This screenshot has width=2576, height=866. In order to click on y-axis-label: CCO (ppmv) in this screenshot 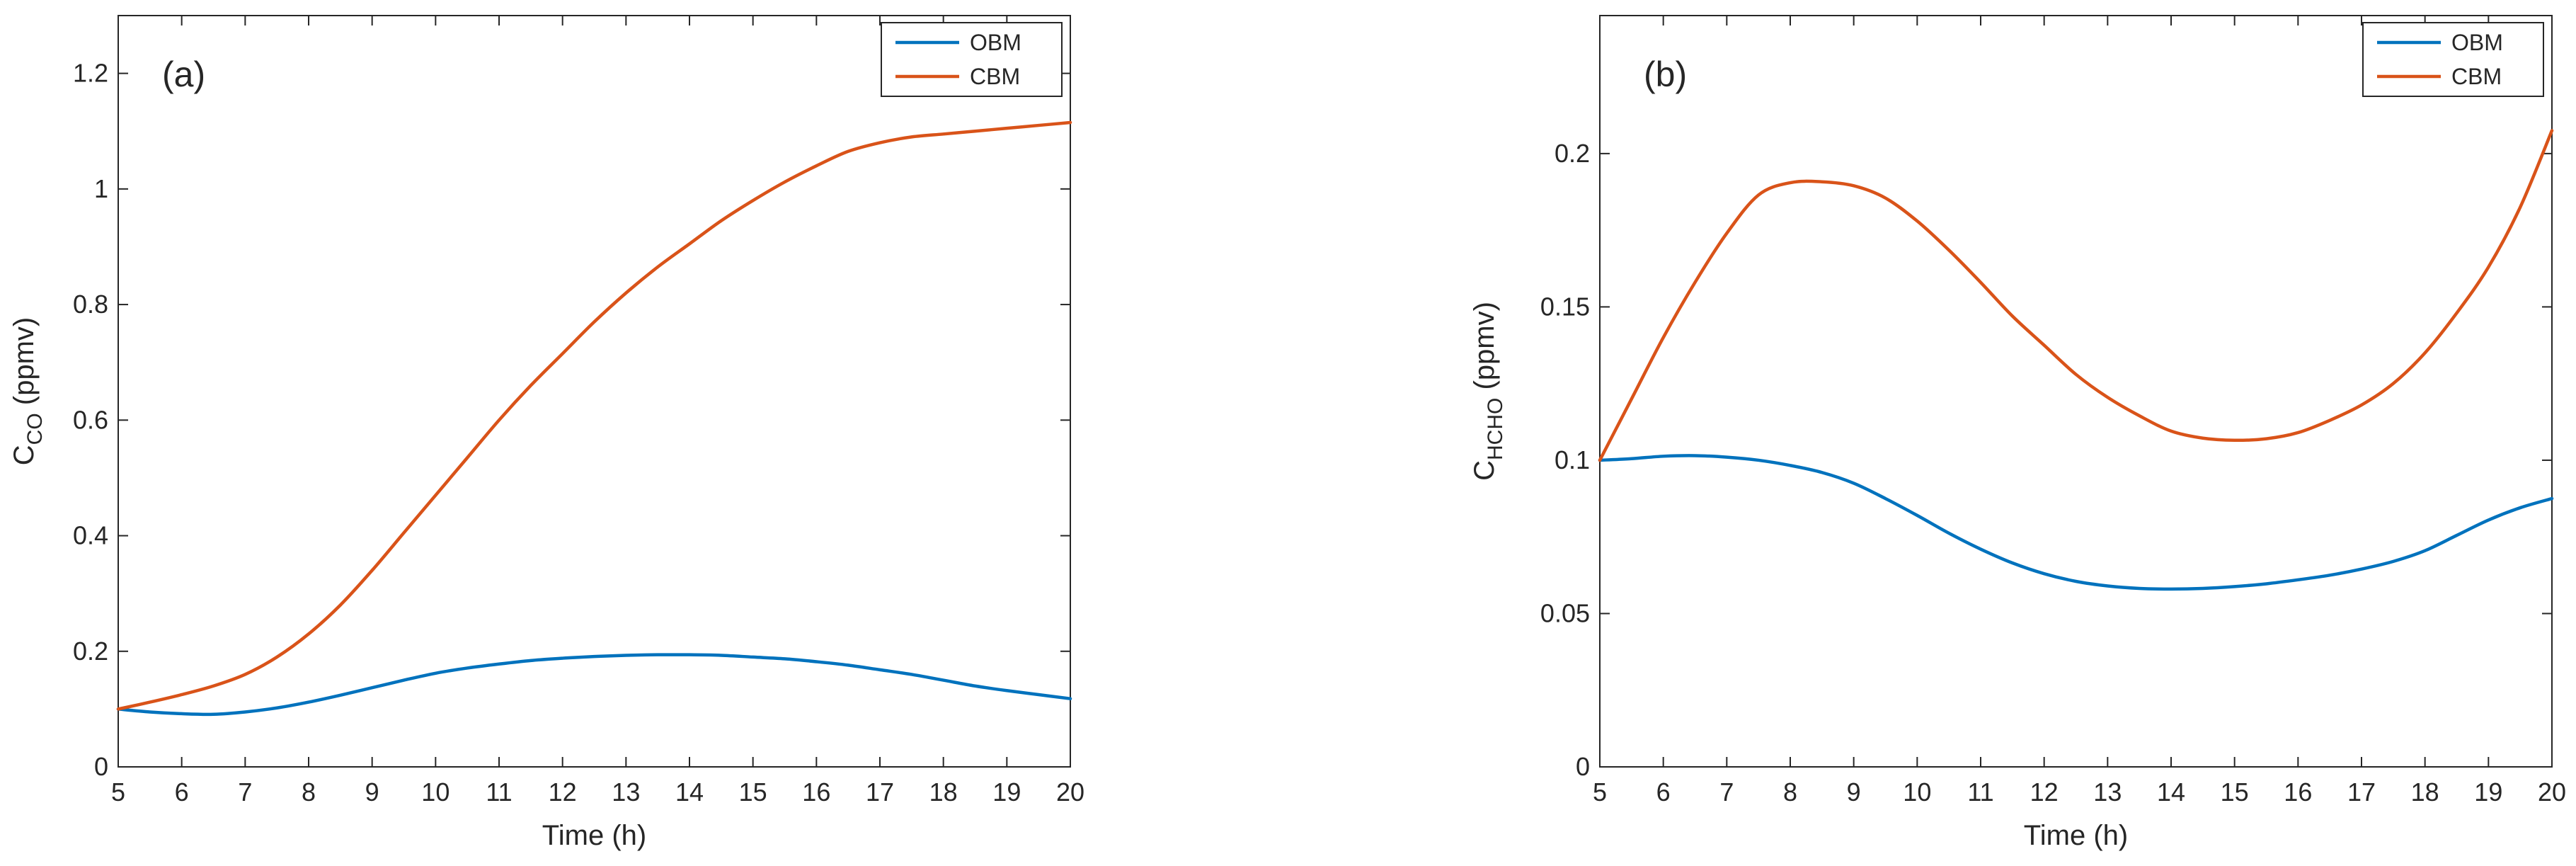, I will do `click(27, 391)`.